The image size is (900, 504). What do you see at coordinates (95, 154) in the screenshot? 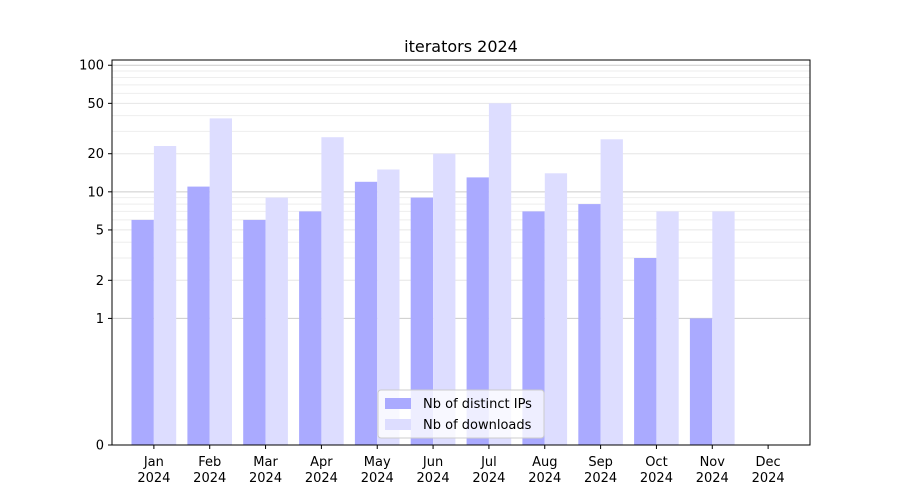
I see `y-tick-label: 20` at bounding box center [95, 154].